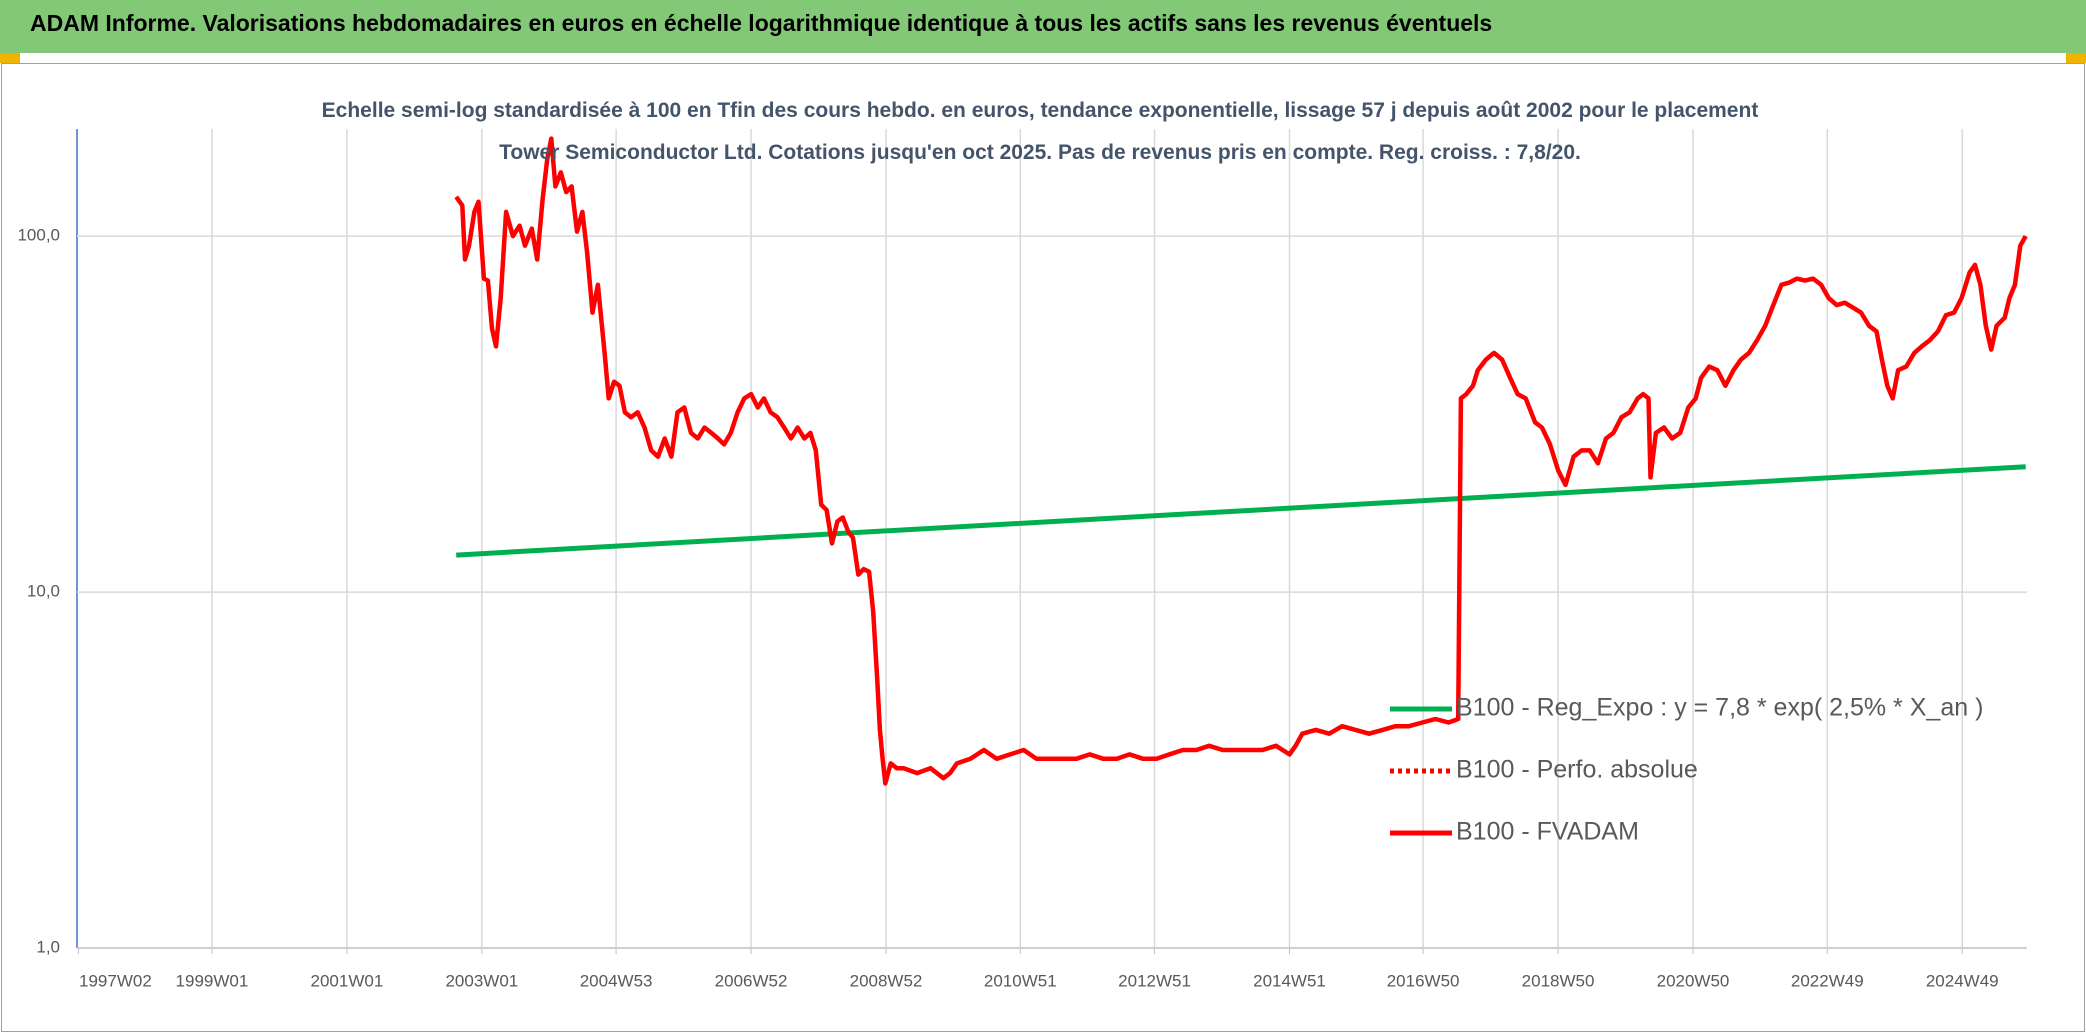 Image resolution: width=2086 pixels, height=1033 pixels. I want to click on x-tick-label: 1999W01, so click(212, 980).